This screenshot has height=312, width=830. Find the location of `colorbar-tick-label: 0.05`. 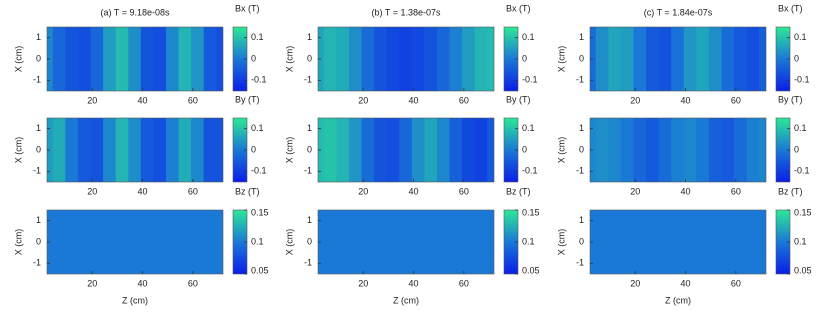

colorbar-tick-label: 0.05 is located at coordinates (260, 270).